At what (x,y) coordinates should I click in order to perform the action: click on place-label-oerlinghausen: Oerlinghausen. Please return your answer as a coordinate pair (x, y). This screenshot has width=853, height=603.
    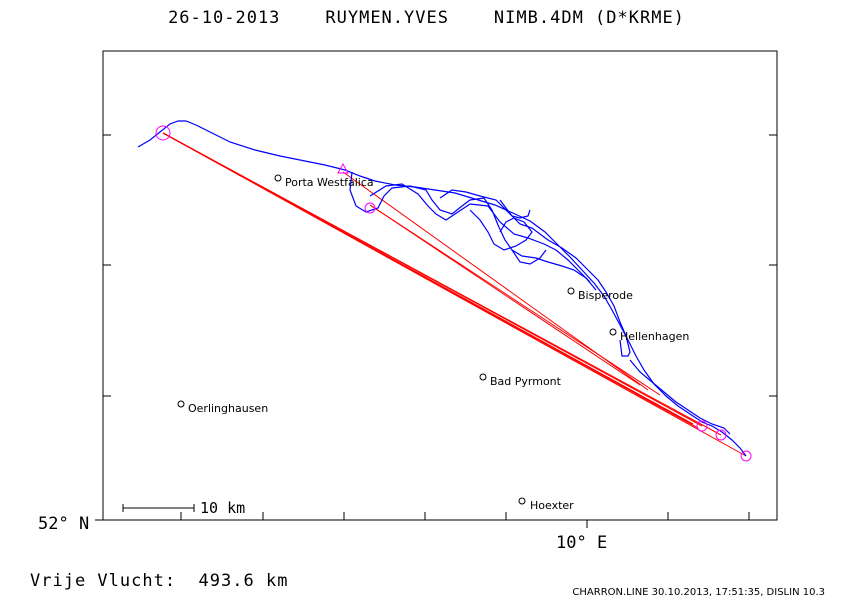
    Looking at the image, I should click on (228, 408).